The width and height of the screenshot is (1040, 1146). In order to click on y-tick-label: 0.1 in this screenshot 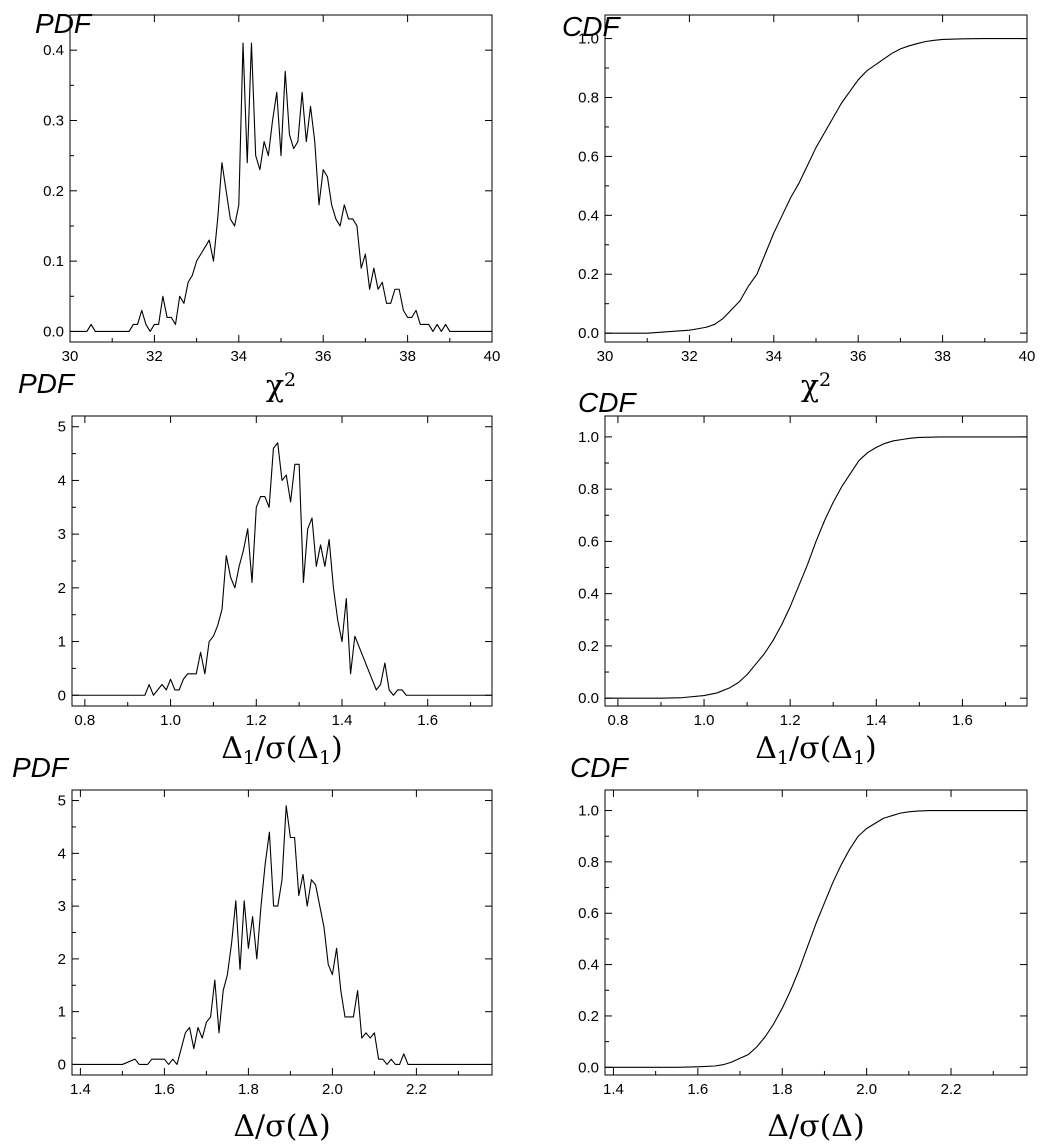, I will do `click(53, 261)`.